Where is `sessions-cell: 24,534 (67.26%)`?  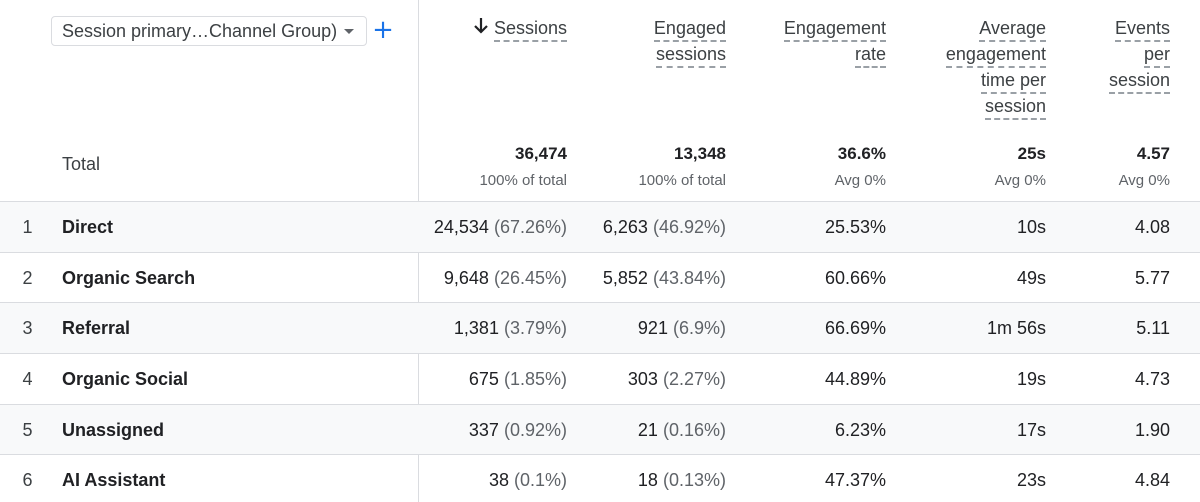
sessions-cell: 24,534 (67.26%) is located at coordinates (500, 227).